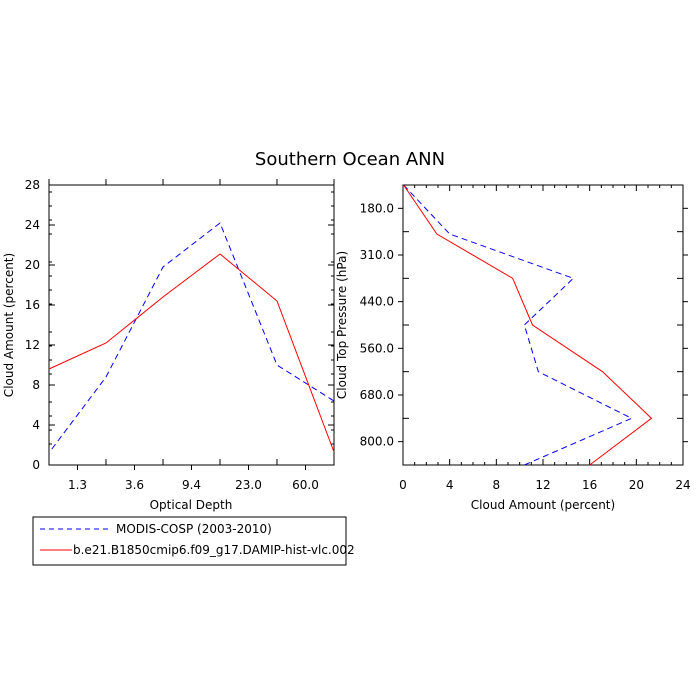 Image resolution: width=700 pixels, height=700 pixels. I want to click on left-series-model, so click(191, 353).